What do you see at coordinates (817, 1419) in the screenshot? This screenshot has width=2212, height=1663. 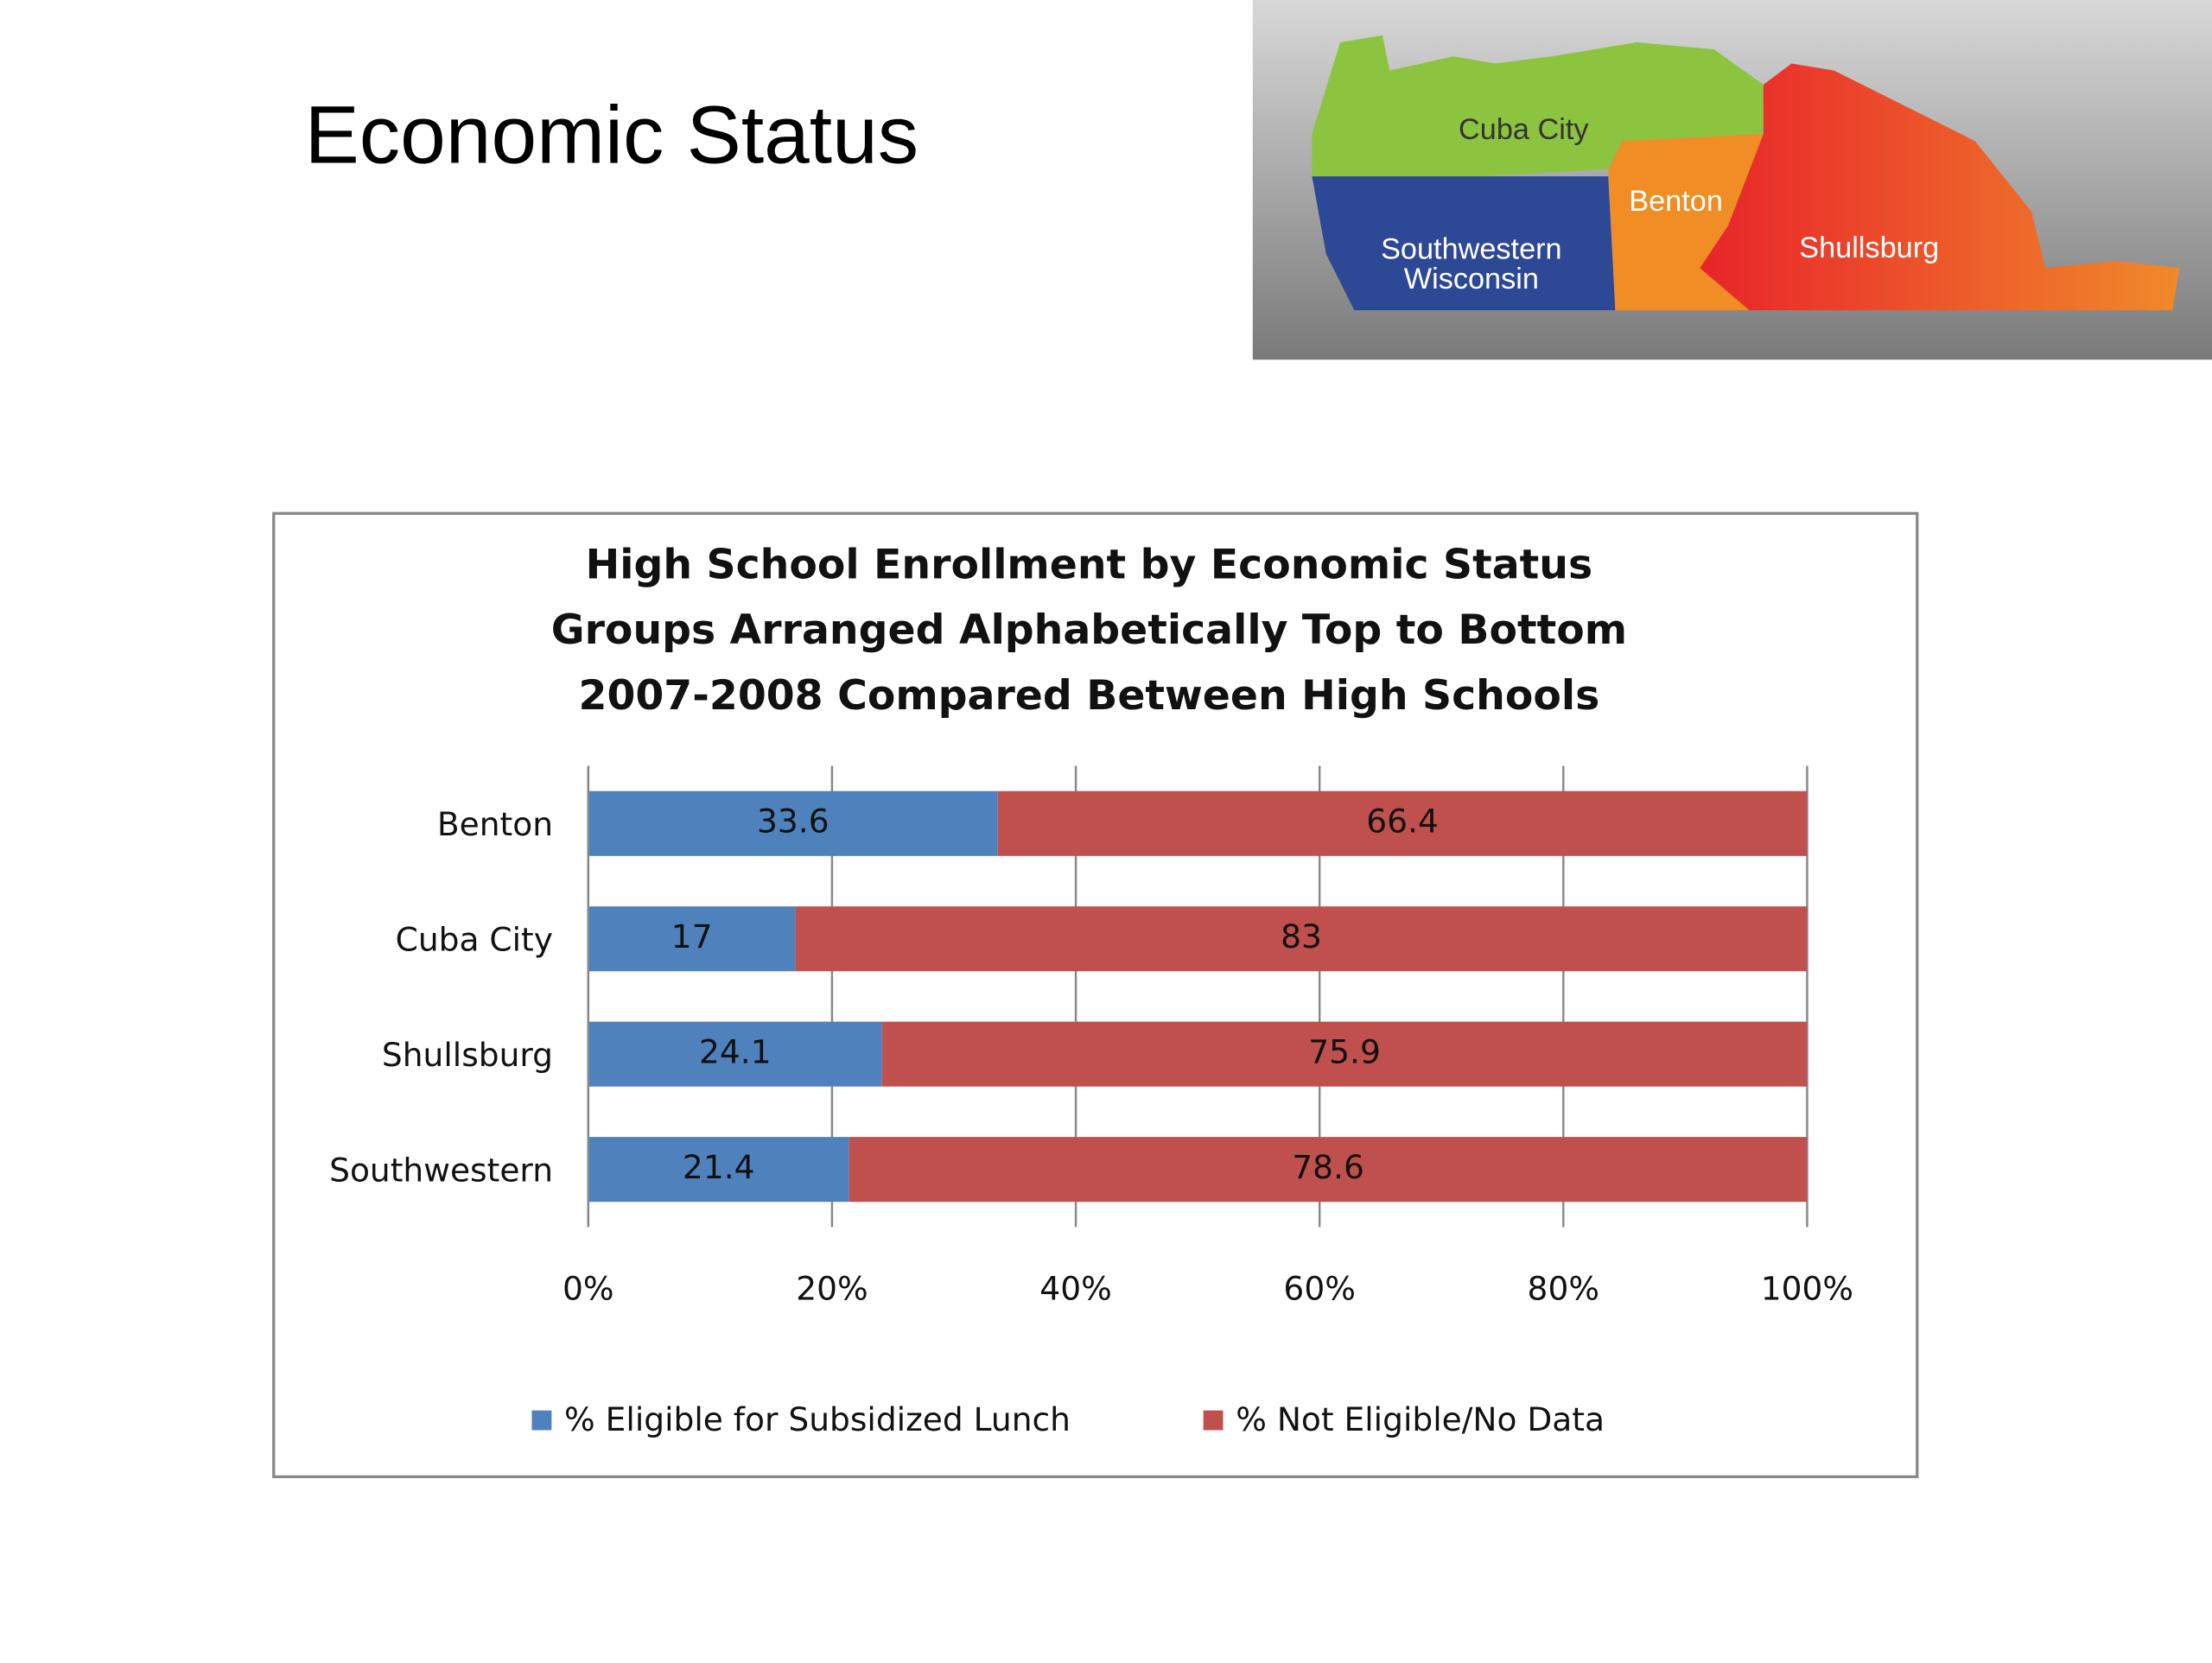 I see `legend-label: % Eligible for Subsidized Lunch` at bounding box center [817, 1419].